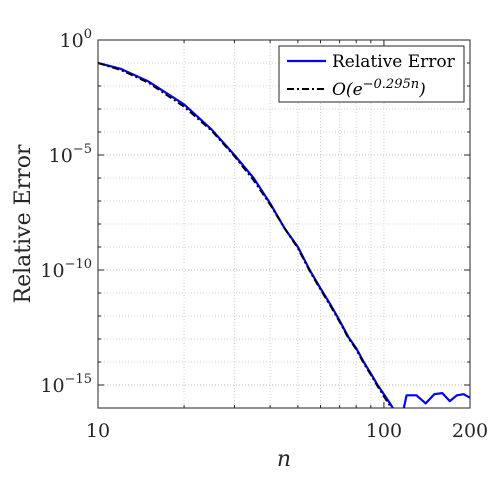 Image resolution: width=500 pixels, height=500 pixels. Describe the element at coordinates (23, 223) in the screenshot. I see `y-axis-label: Relative Error` at that location.